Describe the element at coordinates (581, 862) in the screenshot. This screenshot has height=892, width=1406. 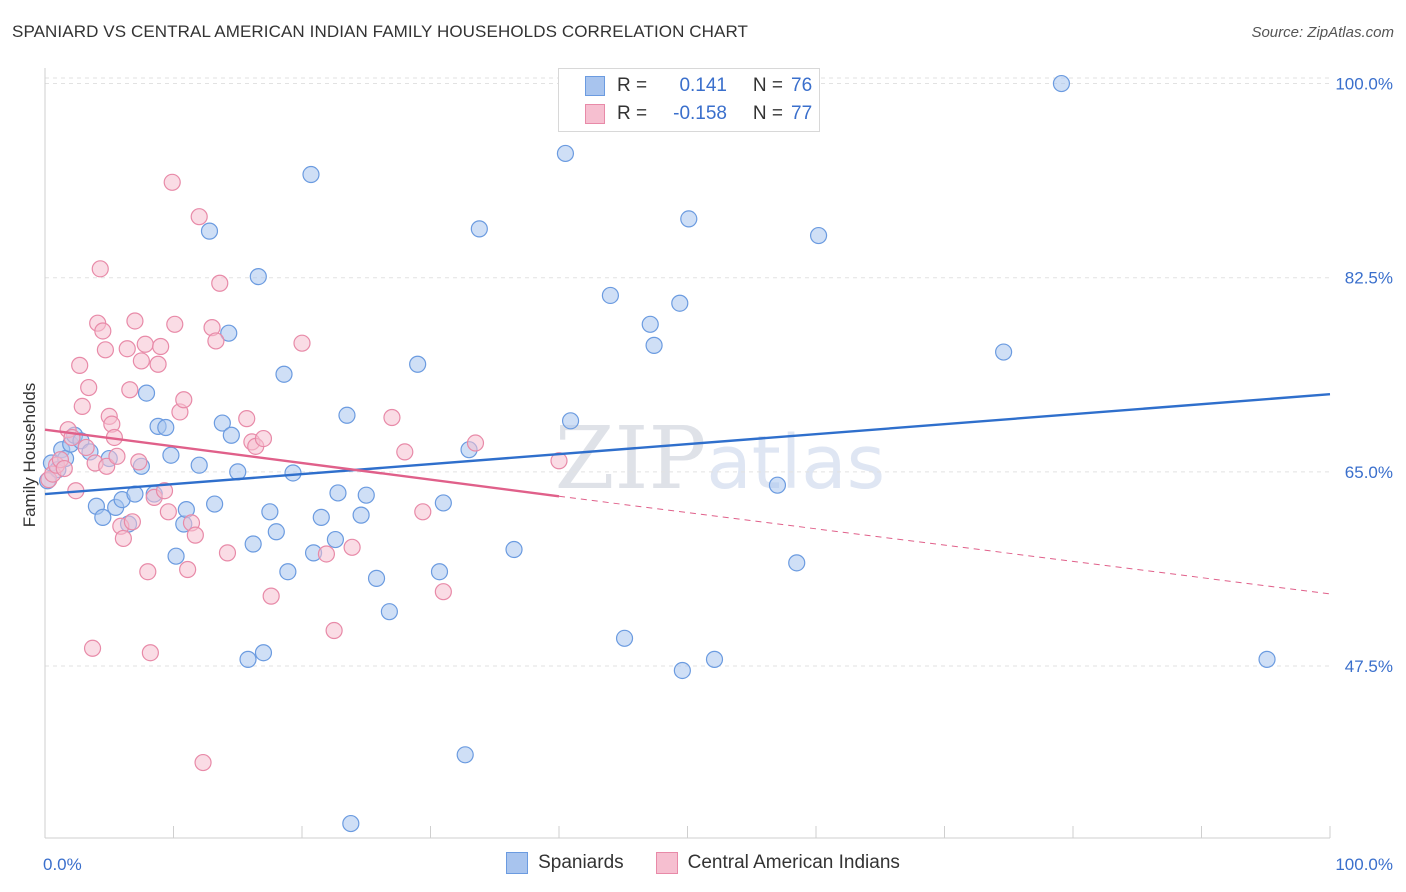
I see `series-label-spaniards: Spaniards` at that location.